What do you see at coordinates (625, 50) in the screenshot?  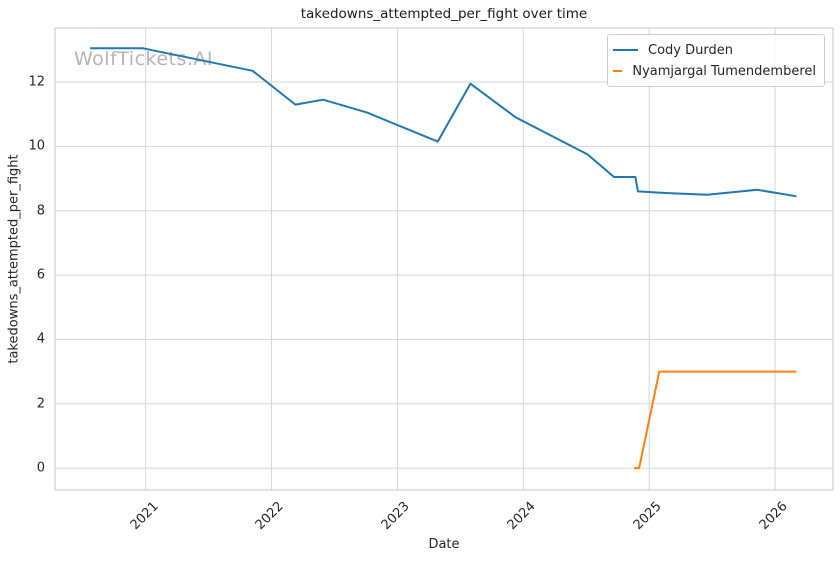 I see `legend-line-sample-blue` at bounding box center [625, 50].